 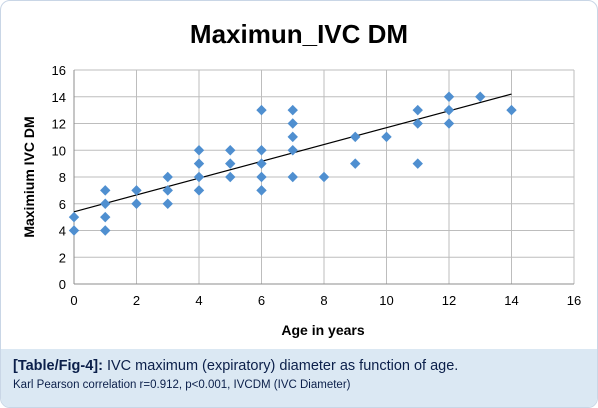 What do you see at coordinates (62, 284) in the screenshot?
I see `y-tick-label: 0` at bounding box center [62, 284].